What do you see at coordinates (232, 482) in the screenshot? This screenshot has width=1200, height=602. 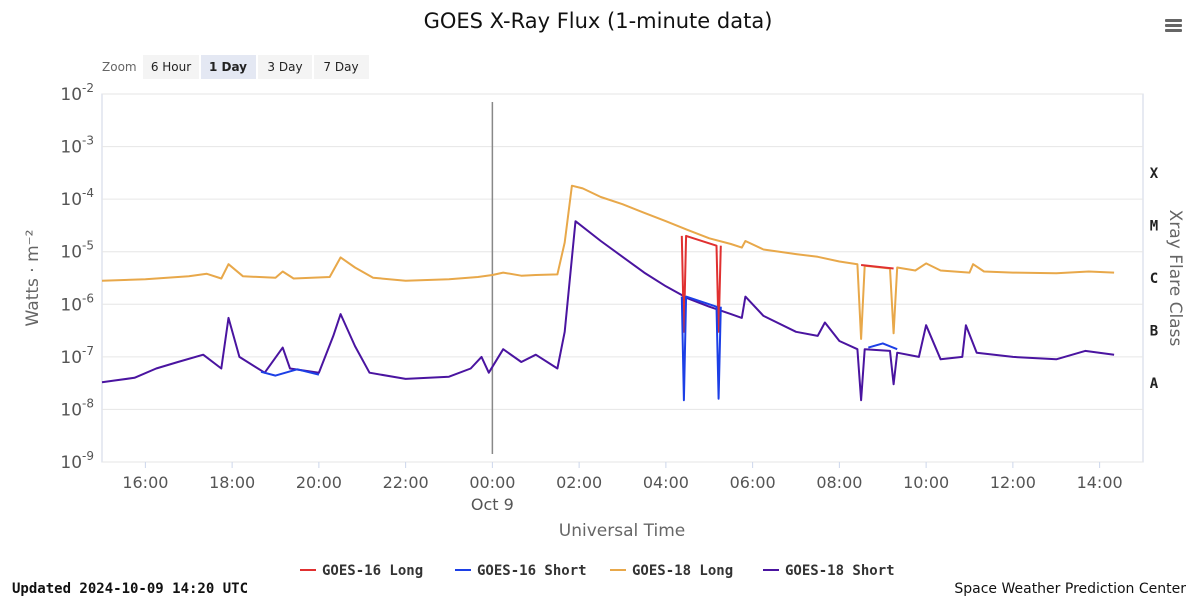 I see `x-tick-label: 18:00` at bounding box center [232, 482].